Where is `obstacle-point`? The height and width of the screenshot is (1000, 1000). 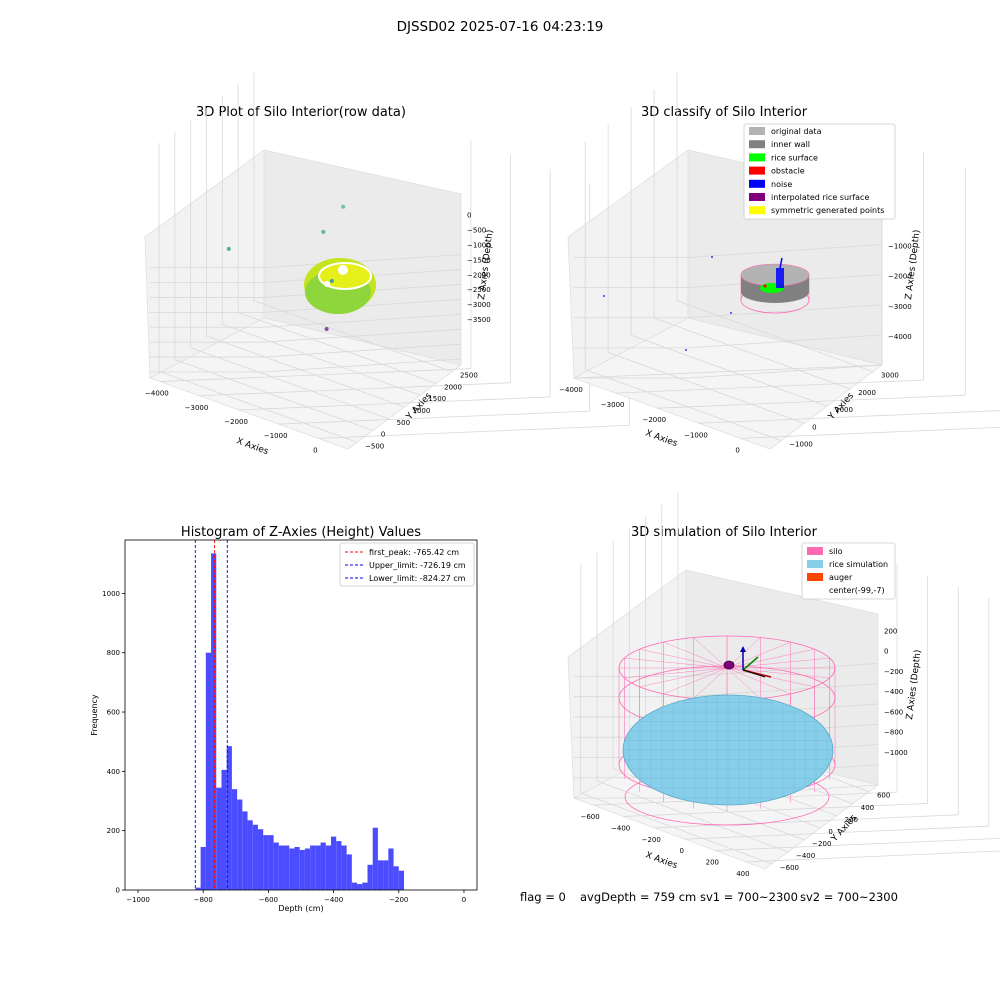
obstacle-point is located at coordinates (765, 286).